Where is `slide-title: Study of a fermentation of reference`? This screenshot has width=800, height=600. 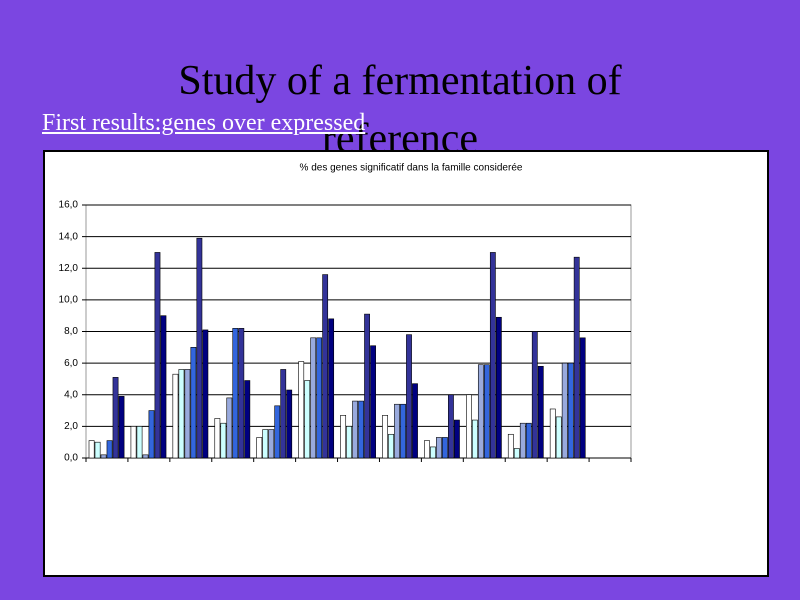
slide-title: Study of a fermentation of reference is located at coordinates (400, 110).